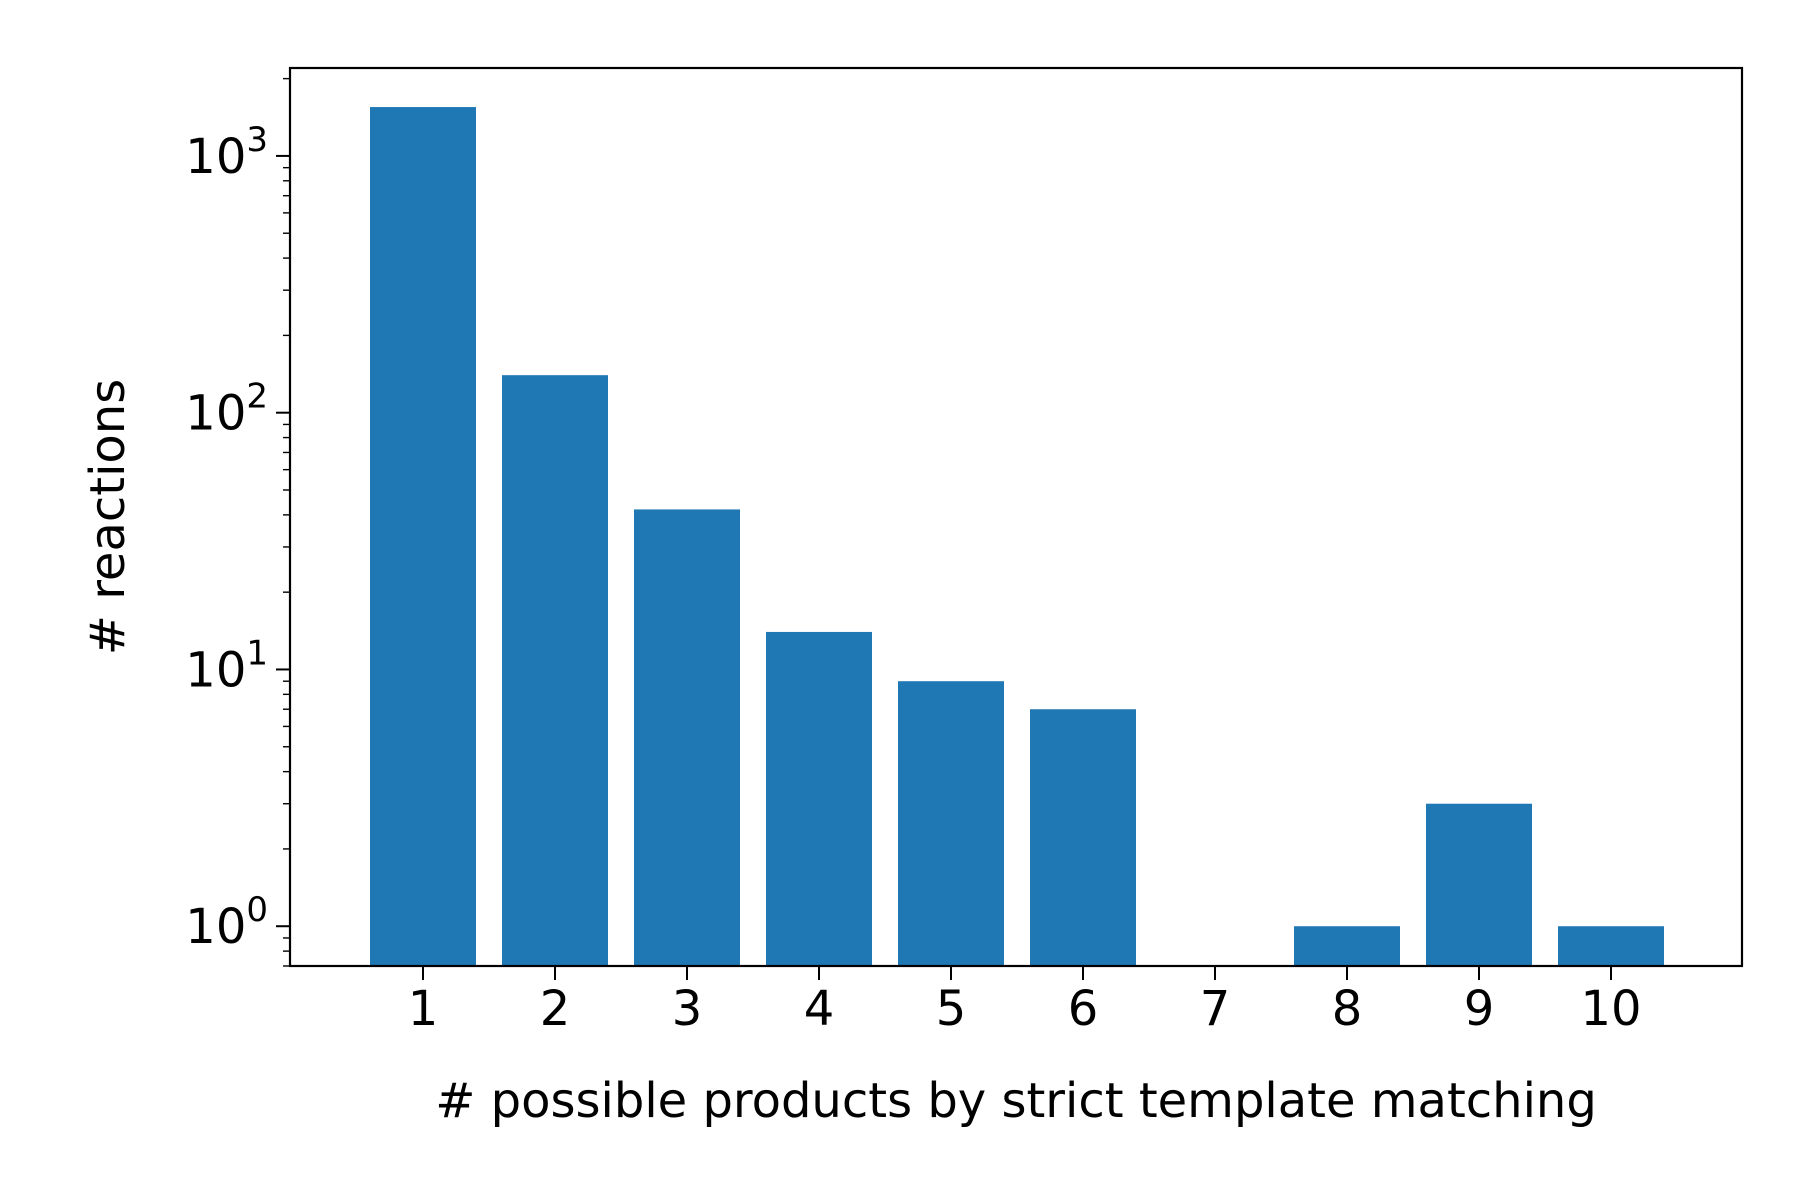 Image resolution: width=1800 pixels, height=1200 pixels. I want to click on x-axis: 1 2 3 4 5 6 7 8 9 10, so click(1025, 1001).